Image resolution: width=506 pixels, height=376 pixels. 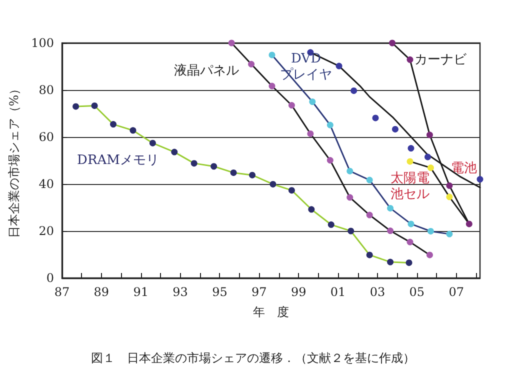 What do you see at coordinates (46, 184) in the screenshot?
I see `y-tick-label: 40` at bounding box center [46, 184].